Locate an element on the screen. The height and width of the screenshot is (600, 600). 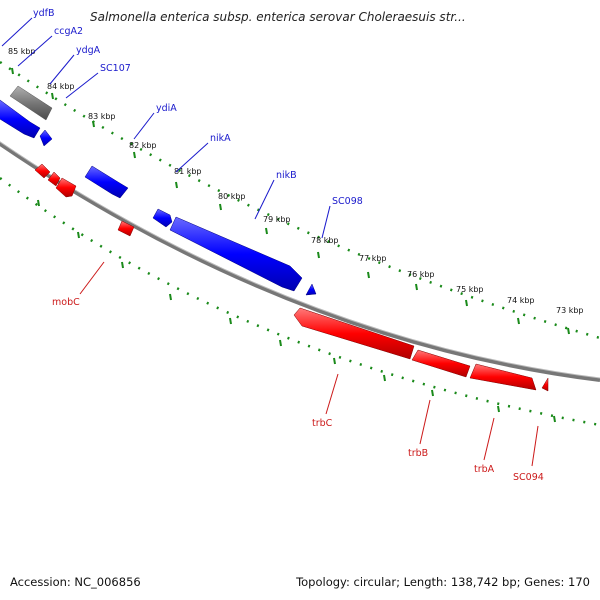
kbp-tick-label: 85 kbp is located at coordinates (22, 51).